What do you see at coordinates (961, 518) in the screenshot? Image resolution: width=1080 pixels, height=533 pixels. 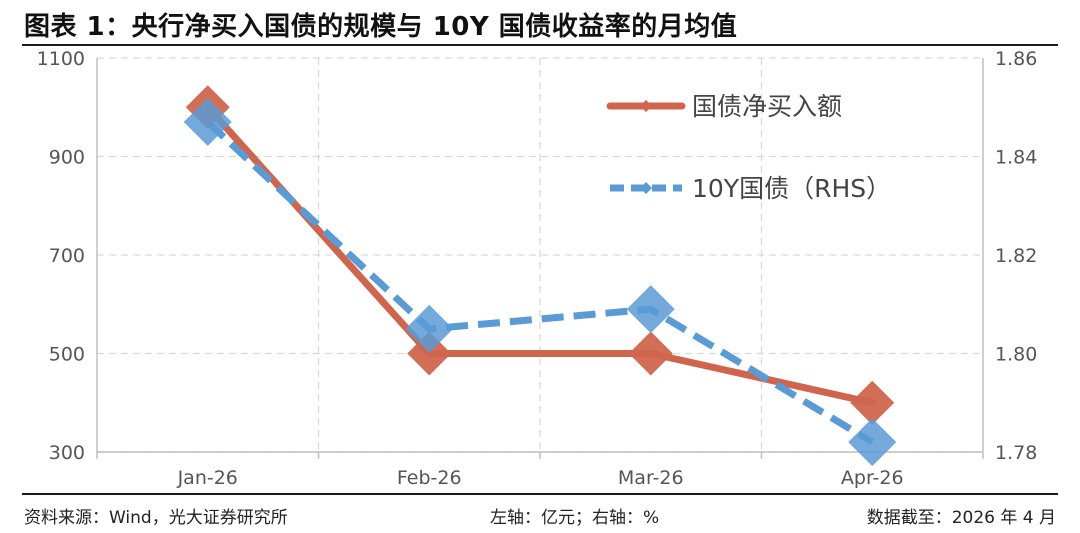 I see `data-date-note: 数据截至：2026 年 4 月` at bounding box center [961, 518].